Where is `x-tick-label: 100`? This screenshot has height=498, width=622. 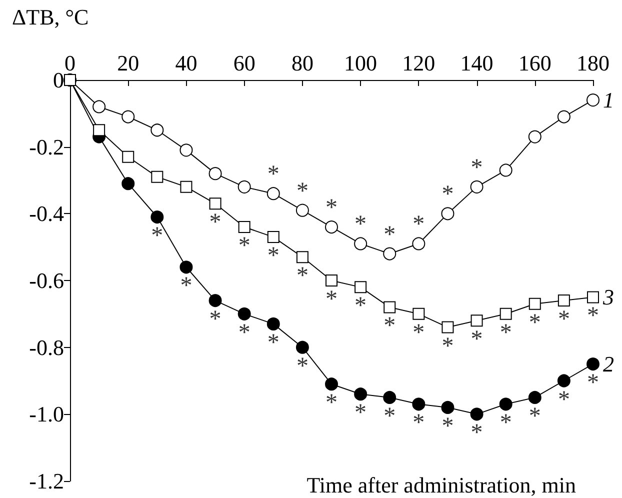 x-tick-label: 100 is located at coordinates (361, 63).